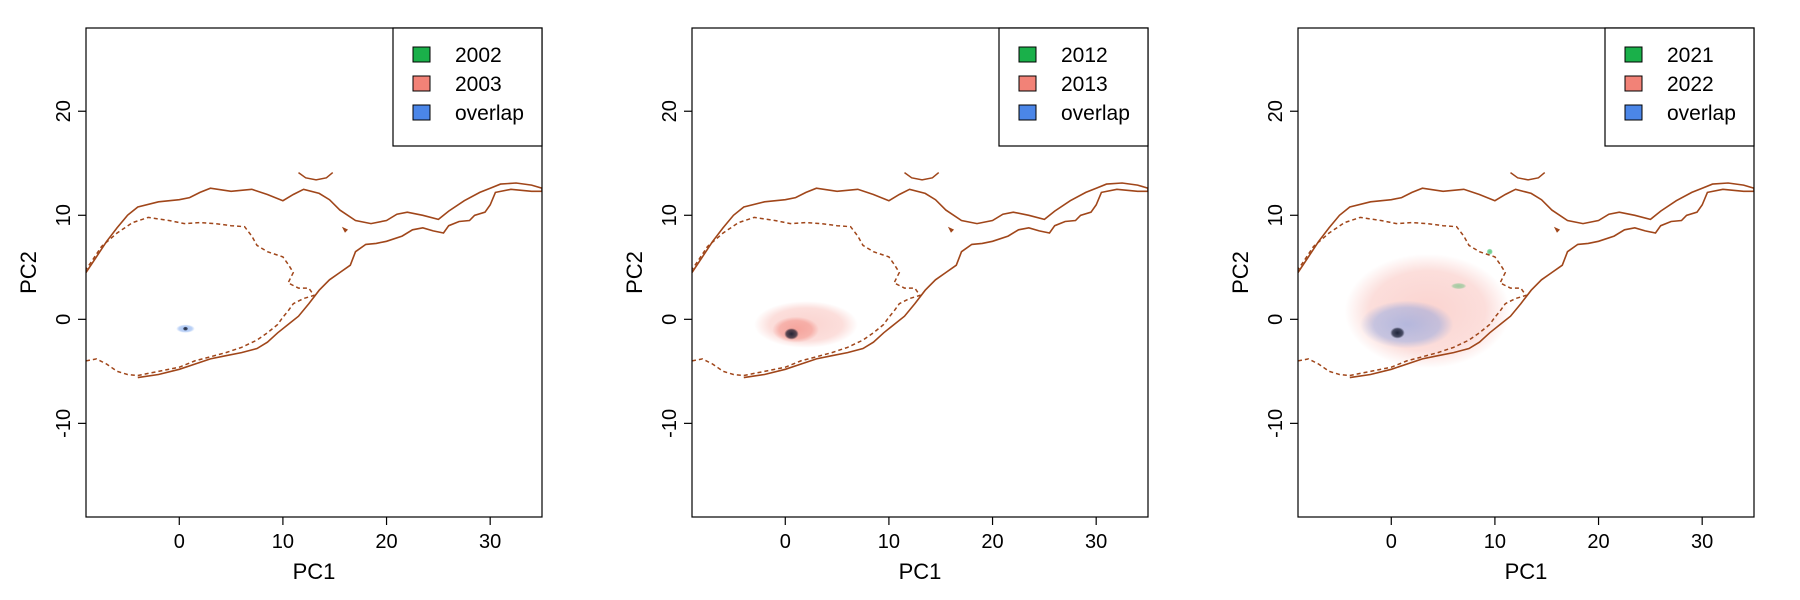  I want to click on legend-label: 2022, so click(1690, 84).